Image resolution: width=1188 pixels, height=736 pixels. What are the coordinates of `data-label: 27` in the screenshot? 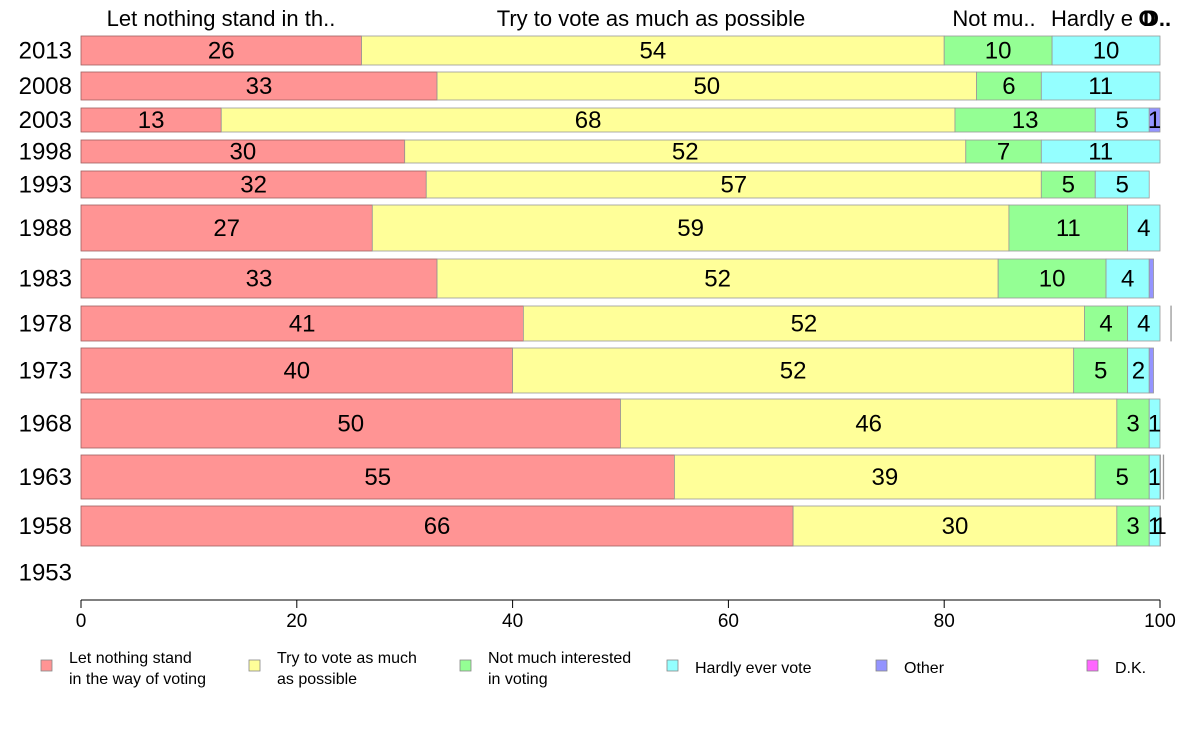 It's located at (226, 228).